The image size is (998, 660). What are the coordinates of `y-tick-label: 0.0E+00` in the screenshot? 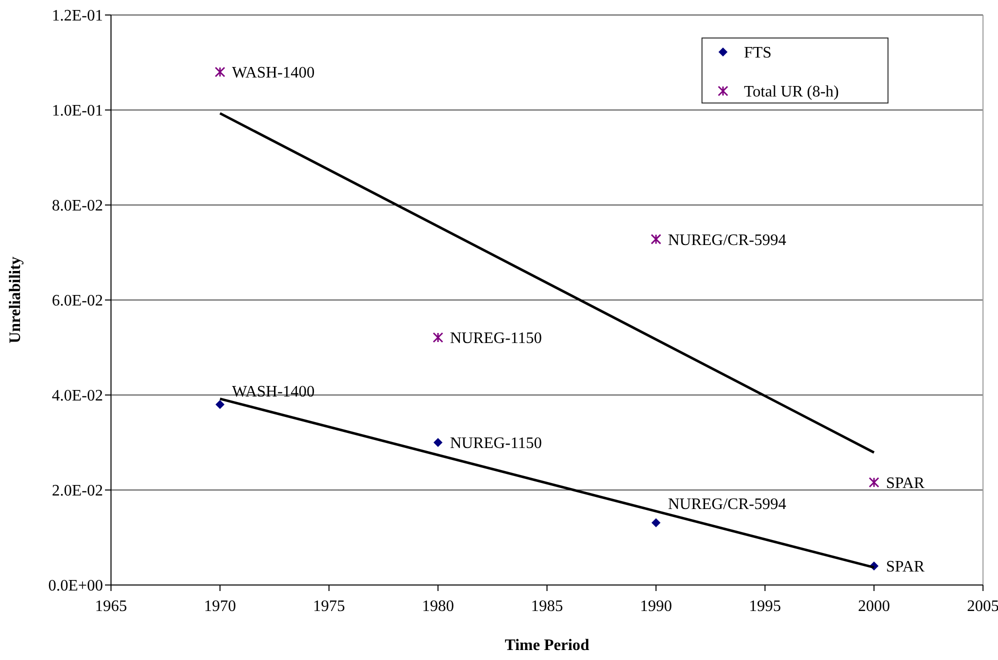 It's located at (75, 586).